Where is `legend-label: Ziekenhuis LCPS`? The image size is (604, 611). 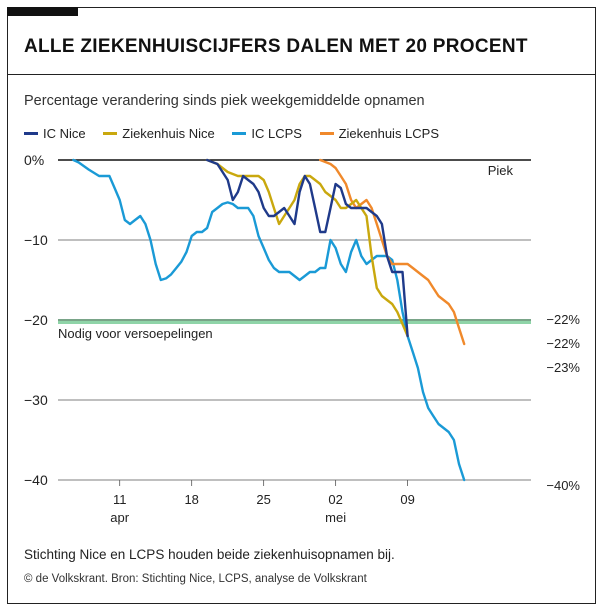
legend-label: Ziekenhuis LCPS is located at coordinates (389, 133).